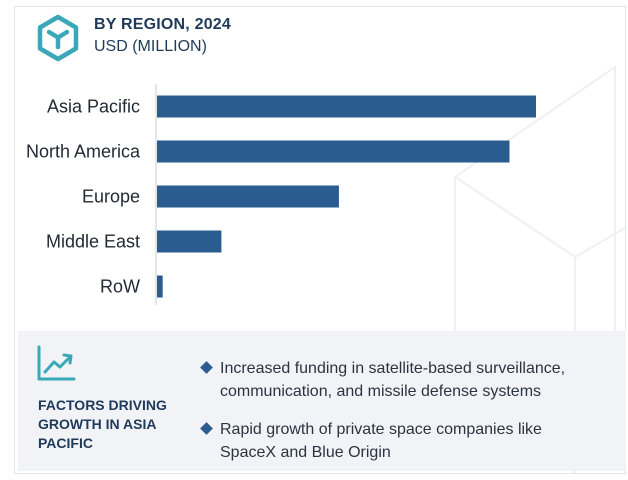  What do you see at coordinates (93, 242) in the screenshot?
I see `category-label: Middle East` at bounding box center [93, 242].